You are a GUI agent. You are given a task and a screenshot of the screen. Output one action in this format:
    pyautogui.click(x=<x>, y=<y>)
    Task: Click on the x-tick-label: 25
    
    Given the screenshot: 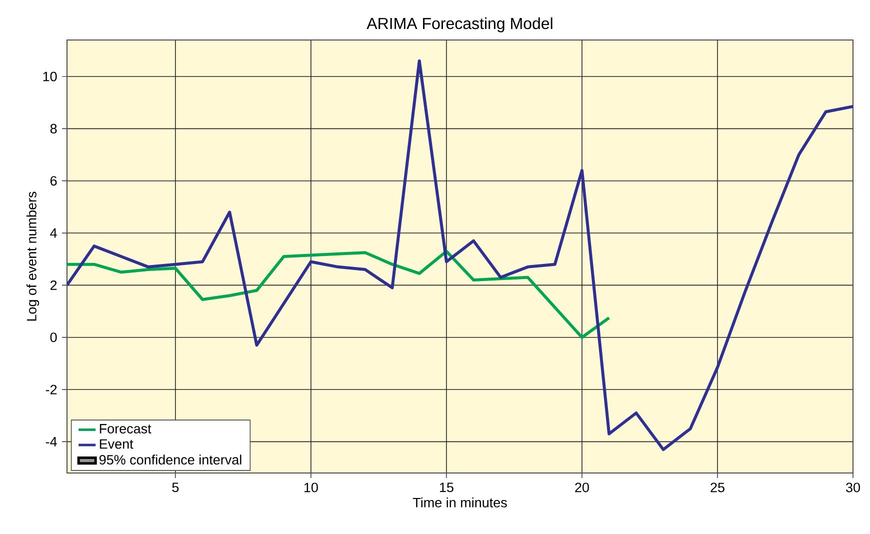 What is the action you would take?
    pyautogui.click(x=717, y=487)
    